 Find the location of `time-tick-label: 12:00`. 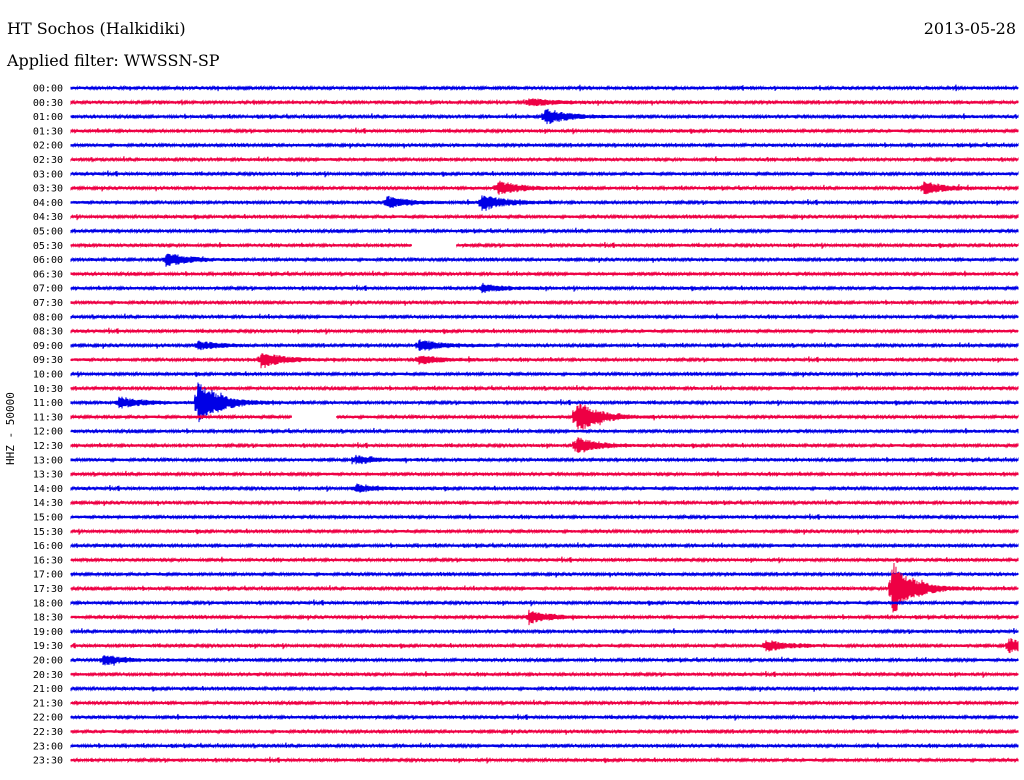

time-tick-label: 12:00 is located at coordinates (48, 432).